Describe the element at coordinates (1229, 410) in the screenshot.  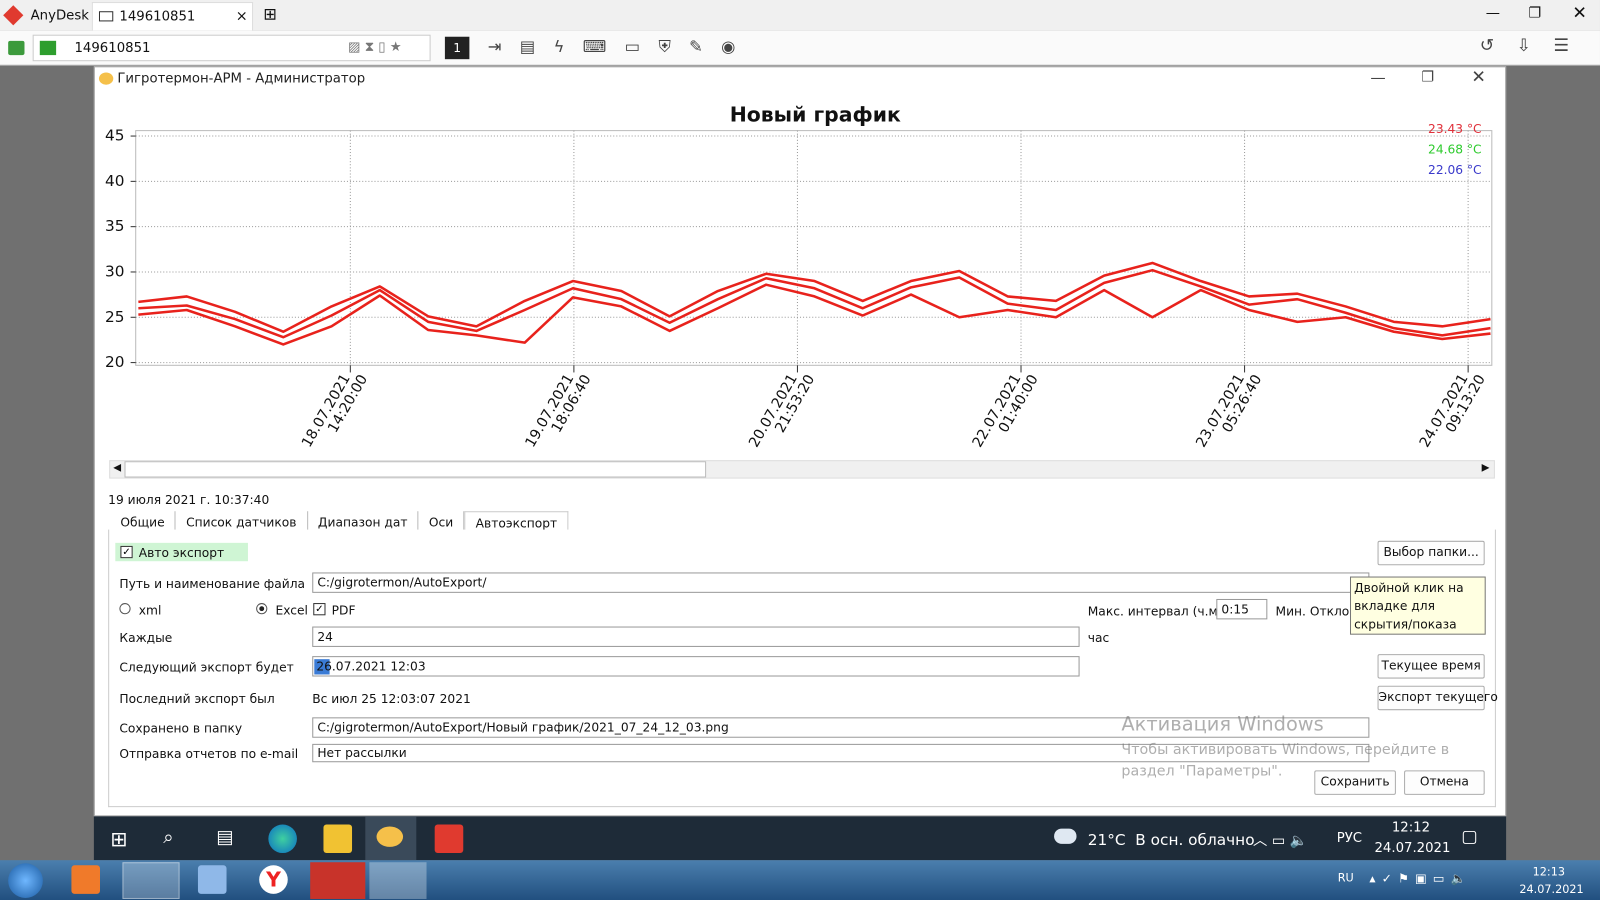
I see `x-tick-label: 23.07.202105:26:40` at that location.